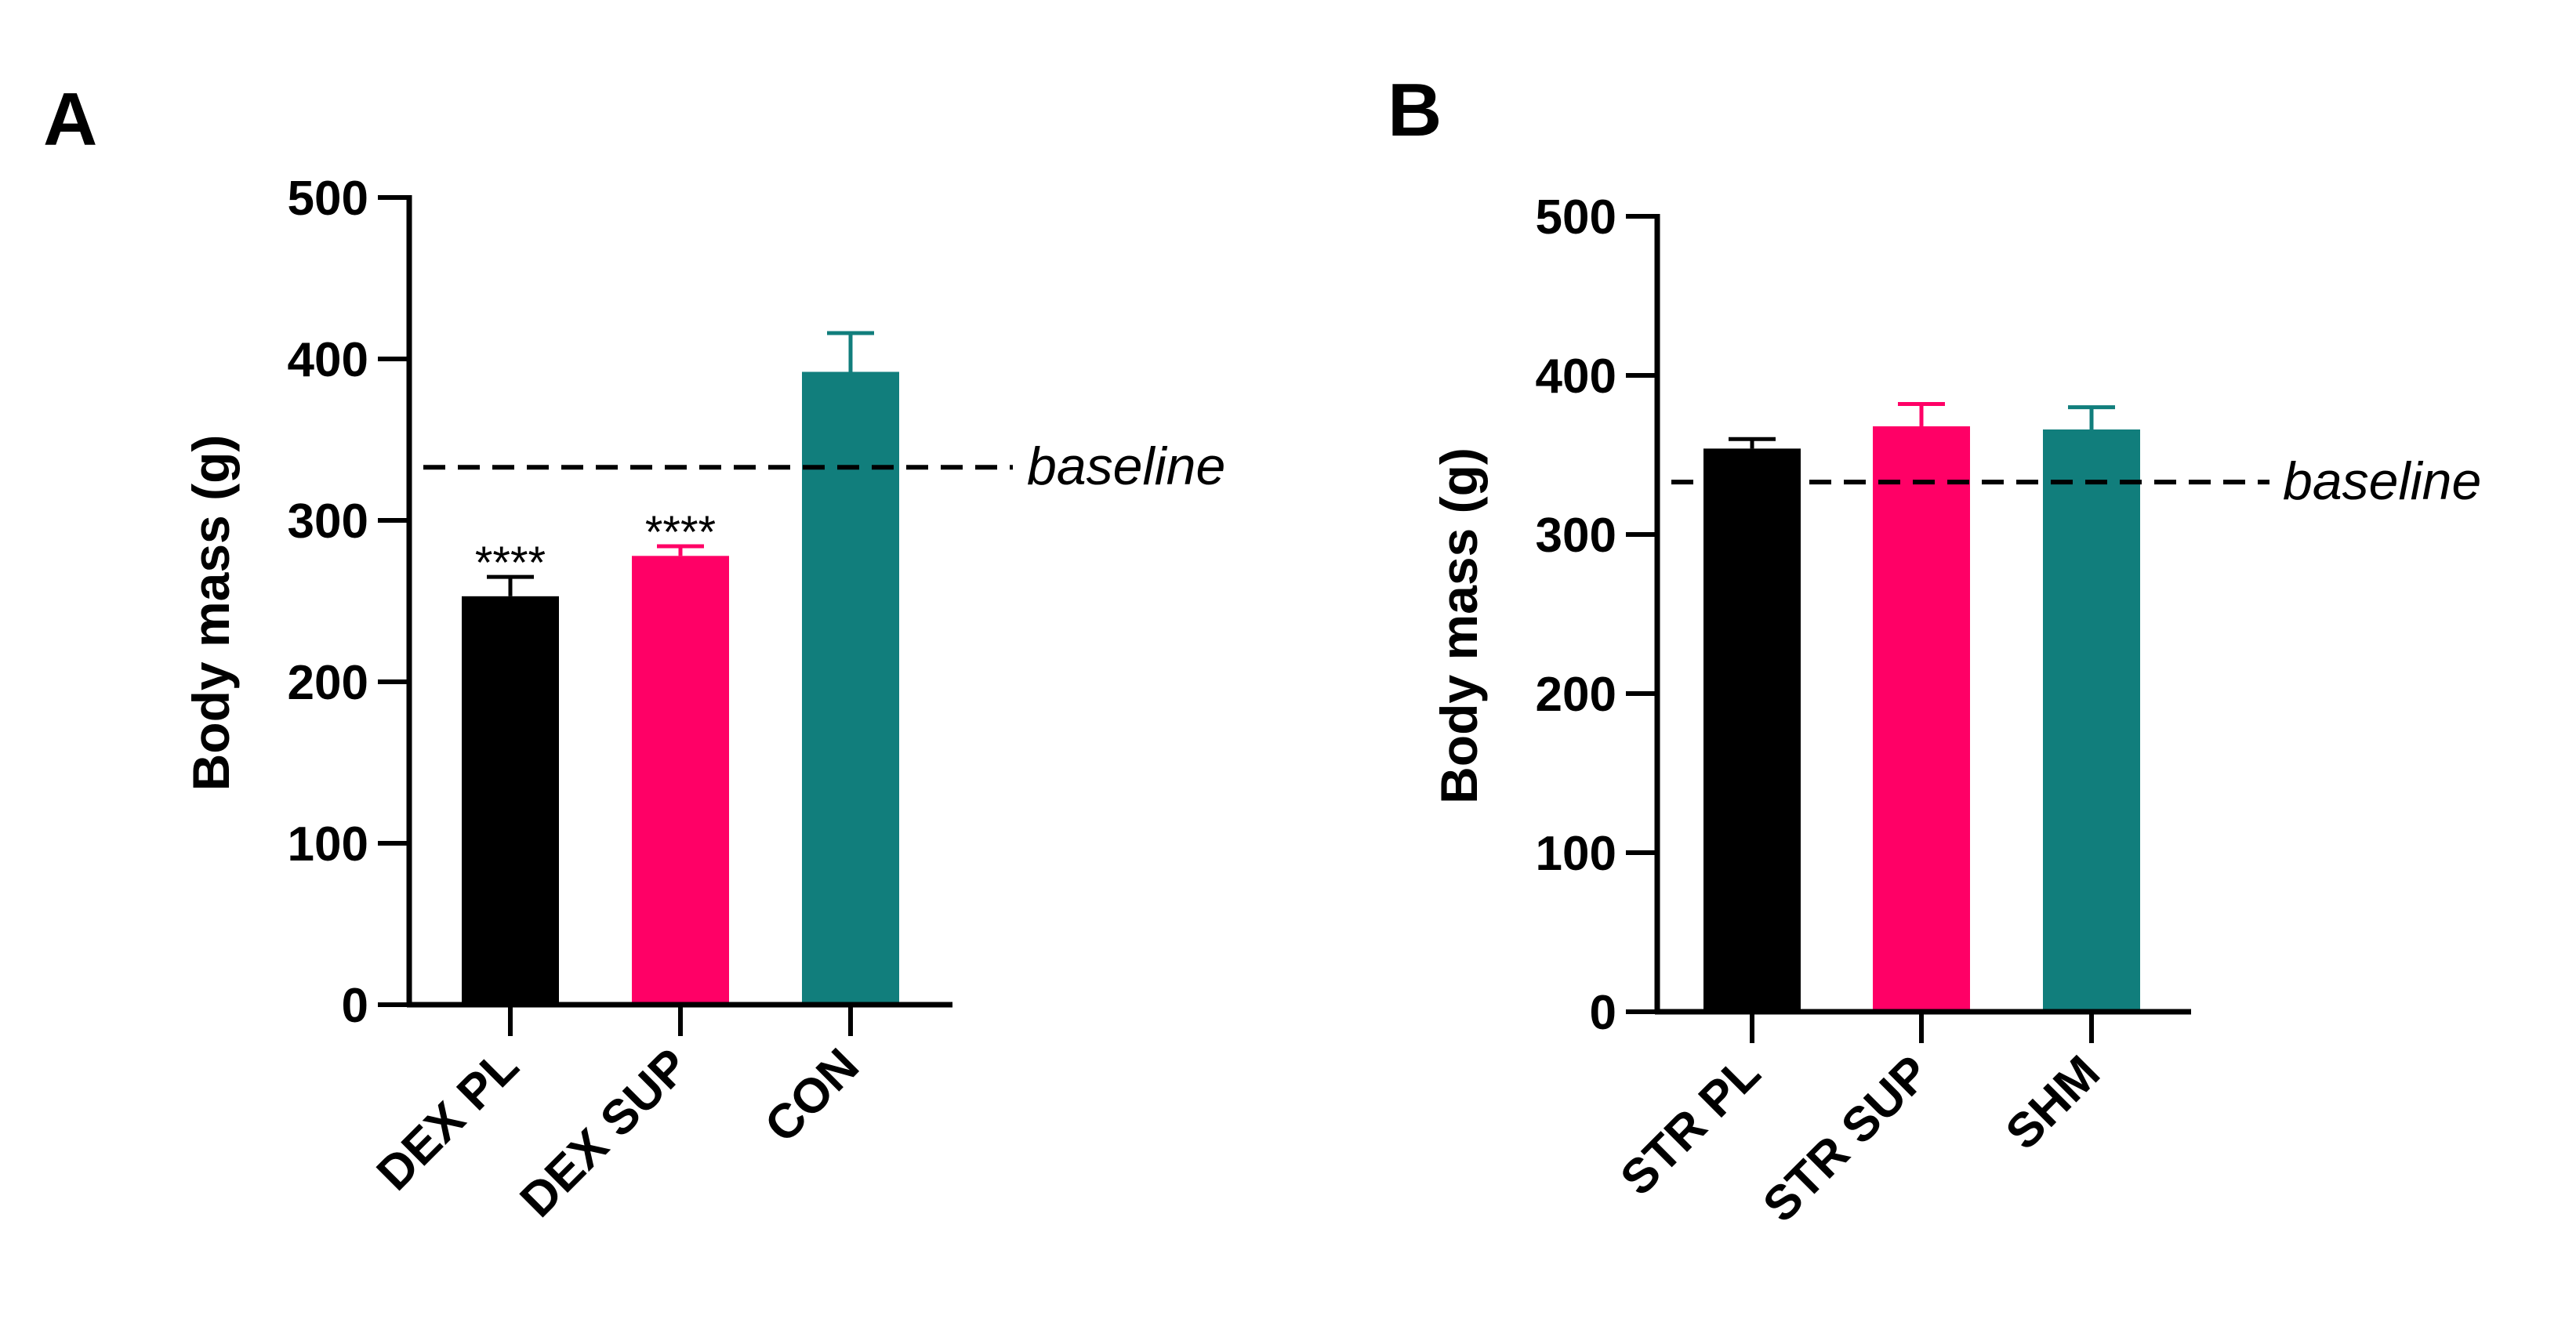 The width and height of the screenshot is (2576, 1337). I want to click on x-tick-label: DEX PL, so click(448, 1119).